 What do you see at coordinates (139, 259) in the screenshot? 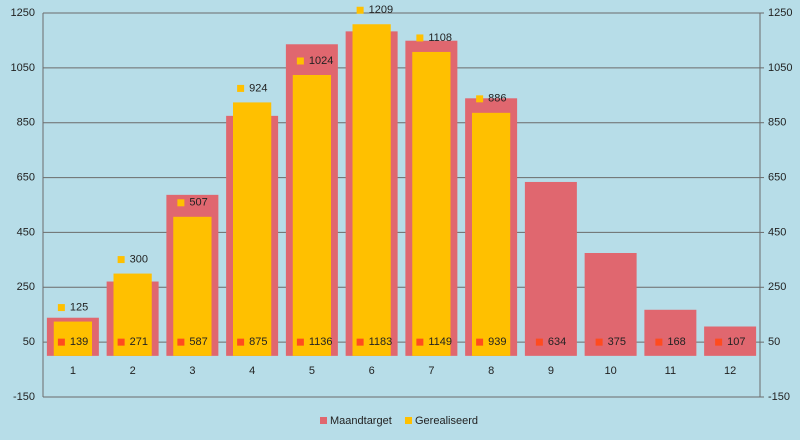
I see `value-label: 300` at bounding box center [139, 259].